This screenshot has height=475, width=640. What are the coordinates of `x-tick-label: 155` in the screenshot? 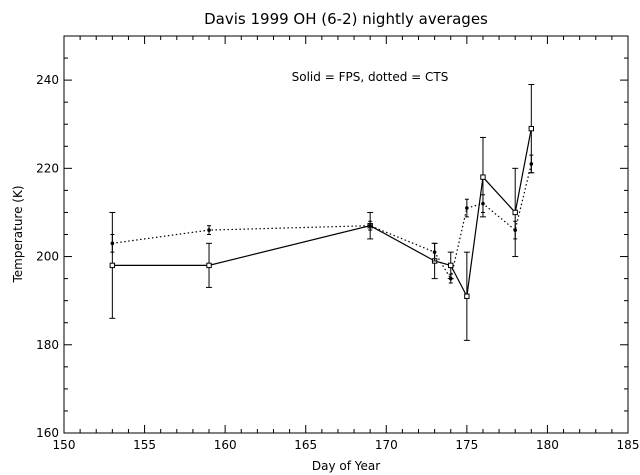 It's located at (144, 445).